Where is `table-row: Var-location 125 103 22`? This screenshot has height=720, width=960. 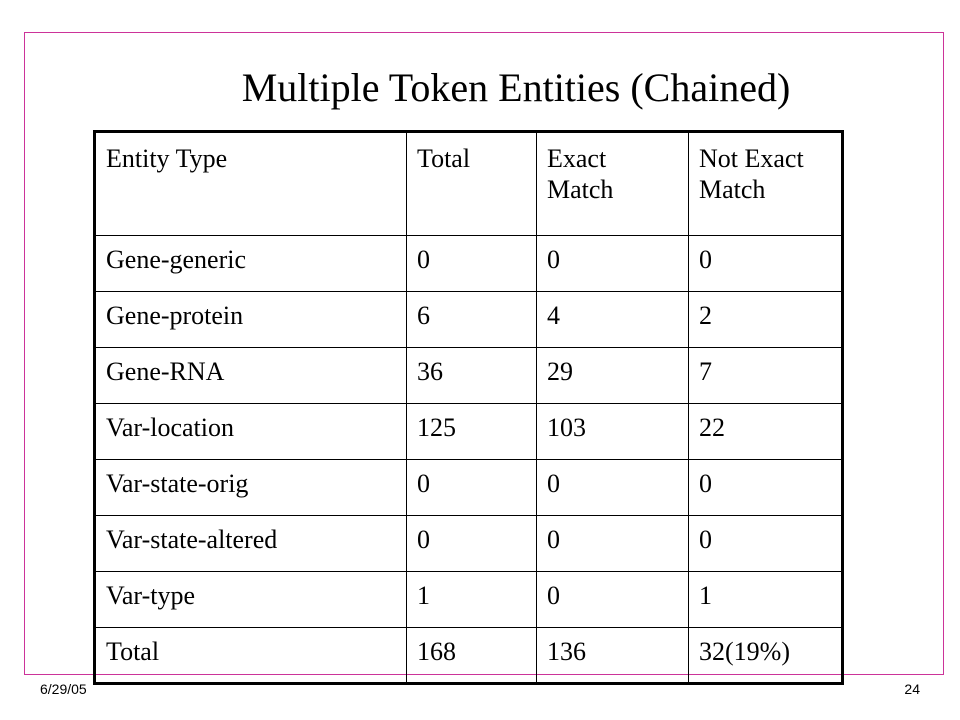 table-row: Var-location 125 103 22 is located at coordinates (468, 431).